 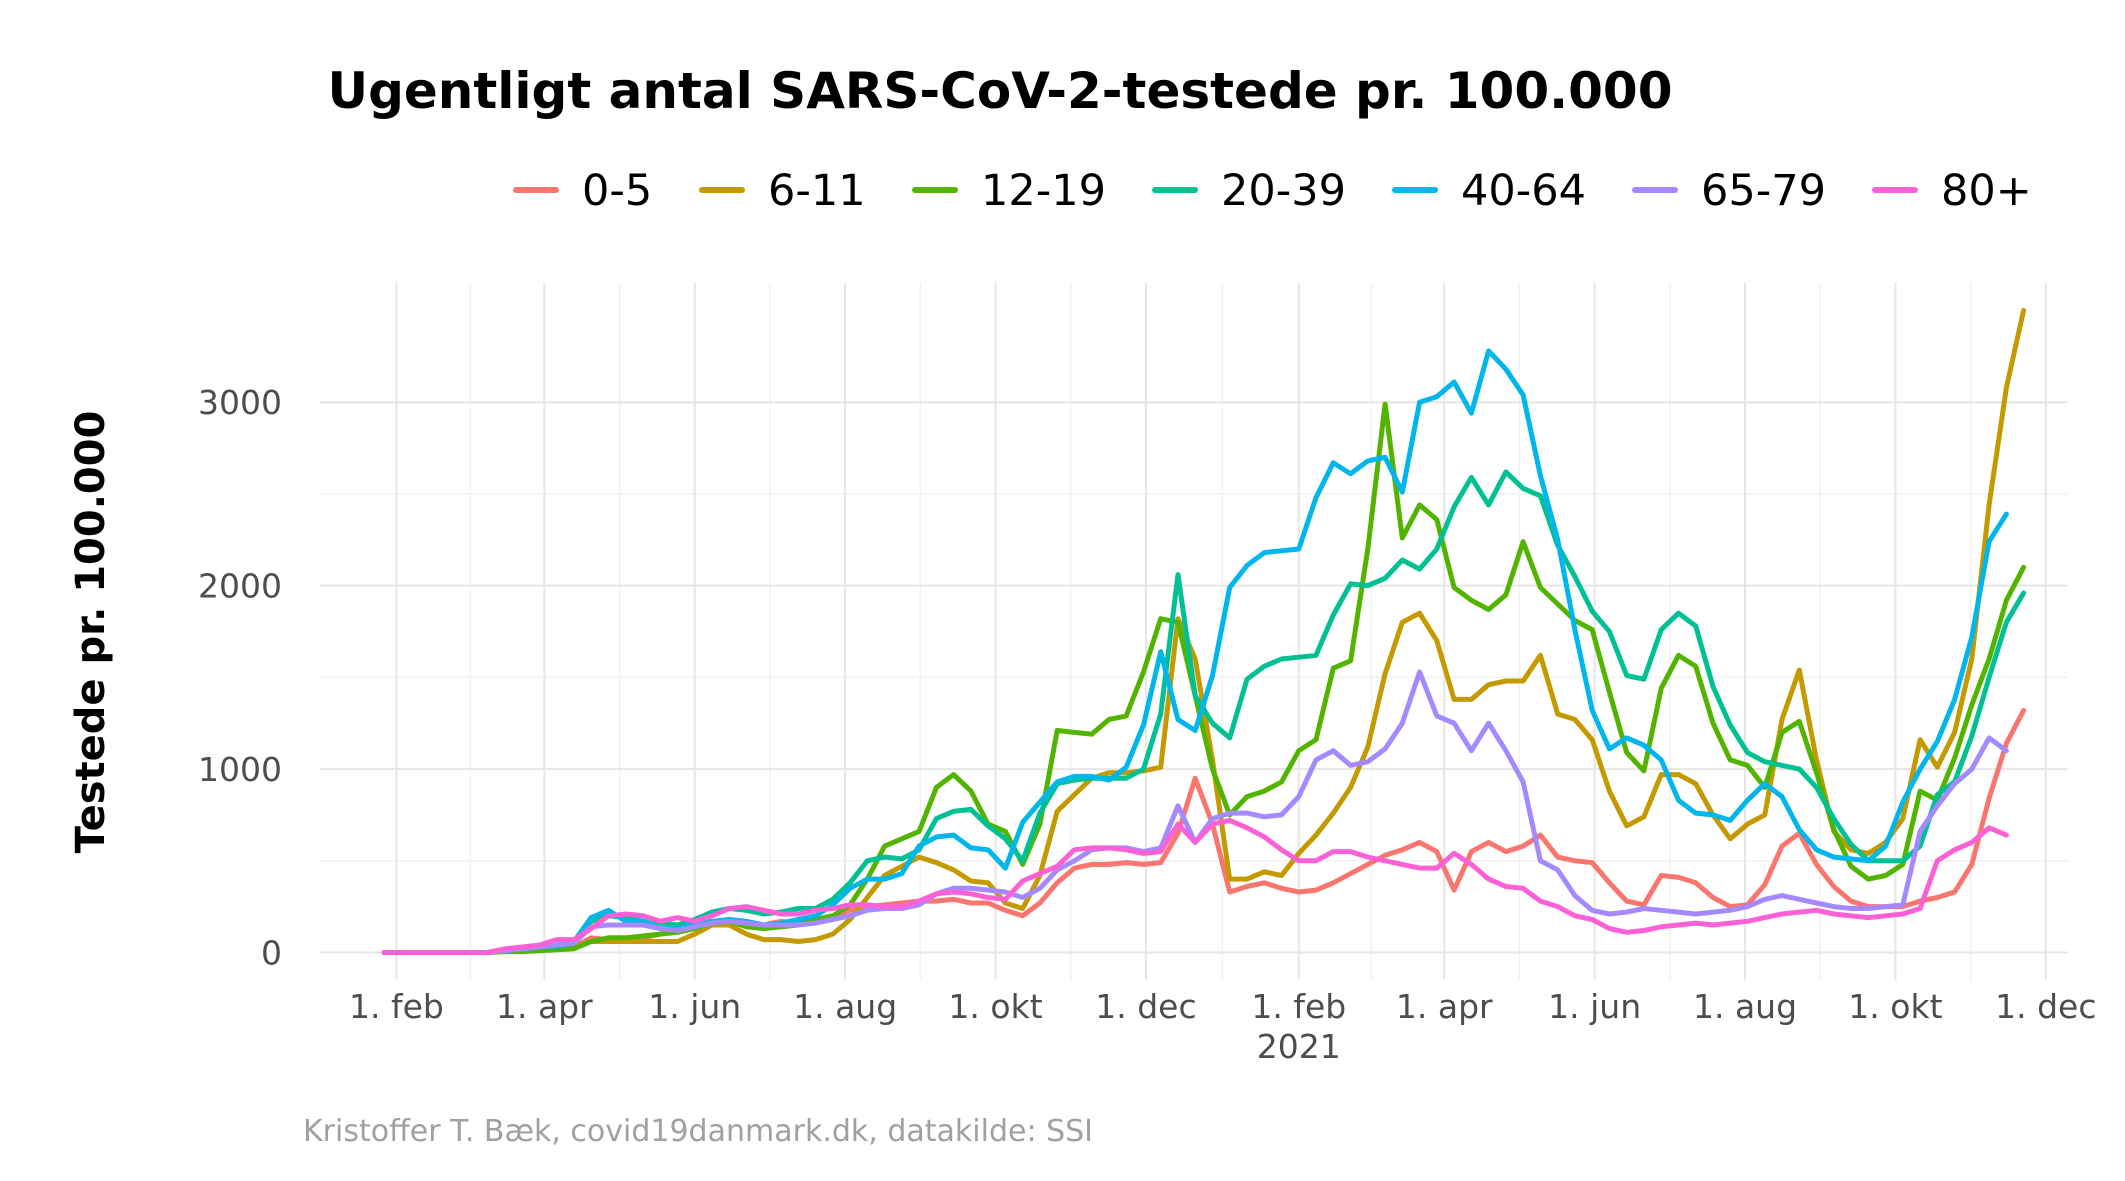 What do you see at coordinates (1299, 1046) in the screenshot?
I see `x-tick-year-label: 2021` at bounding box center [1299, 1046].